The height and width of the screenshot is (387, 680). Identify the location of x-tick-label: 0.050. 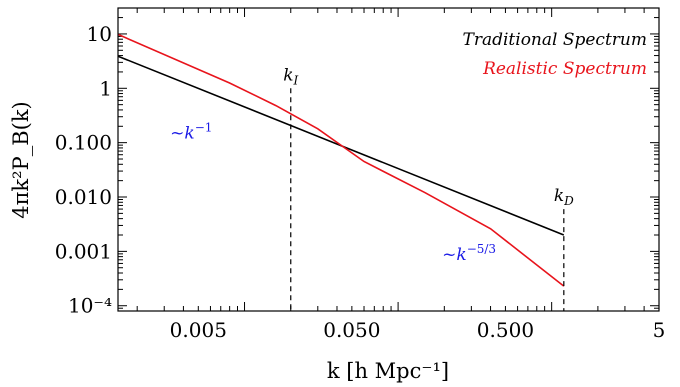
(351, 330).